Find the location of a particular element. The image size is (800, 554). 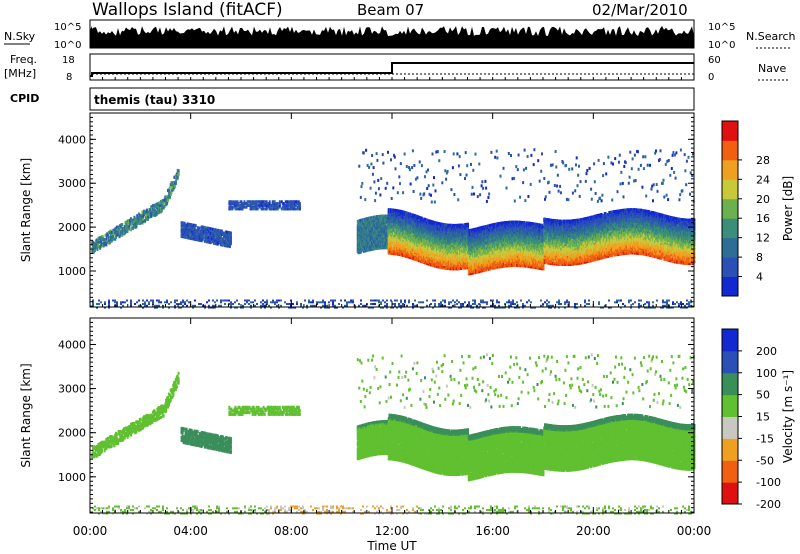

beam-title: Beam 07 is located at coordinates (390, 10).